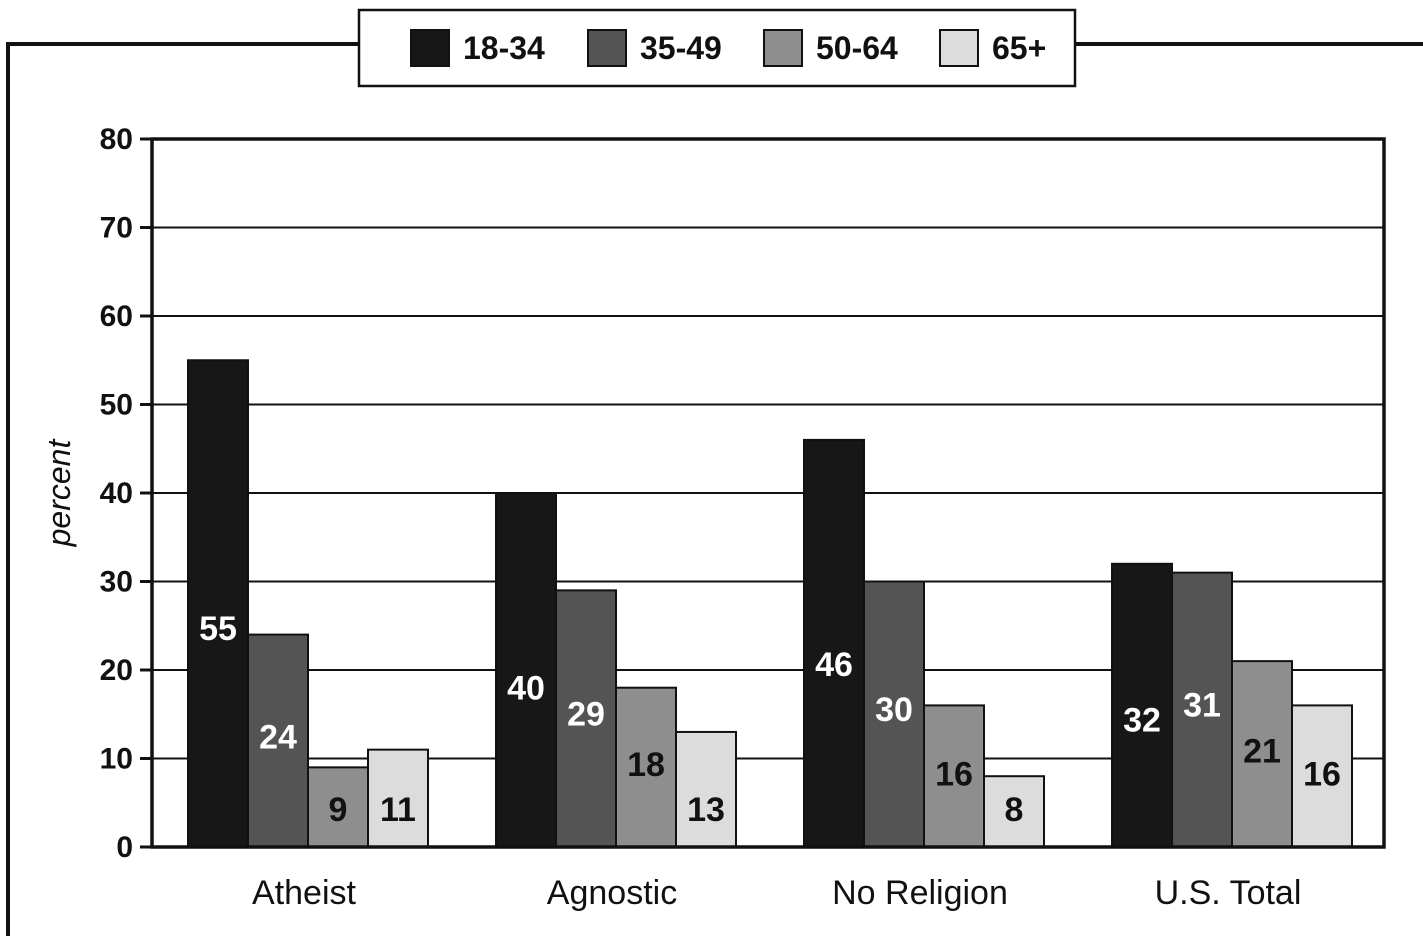  Describe the element at coordinates (398, 810) in the screenshot. I see `bar-value-label: 11` at that location.